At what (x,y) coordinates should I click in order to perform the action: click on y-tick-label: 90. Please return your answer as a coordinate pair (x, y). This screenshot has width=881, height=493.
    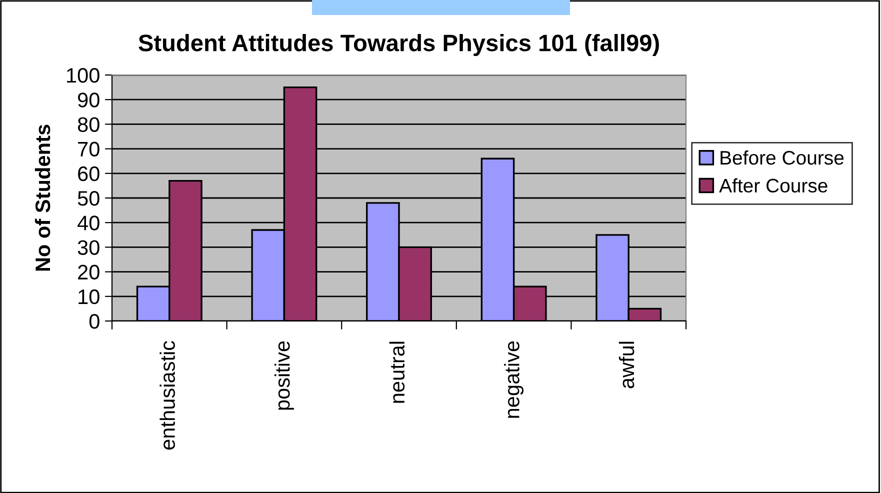
    Looking at the image, I should click on (89, 100).